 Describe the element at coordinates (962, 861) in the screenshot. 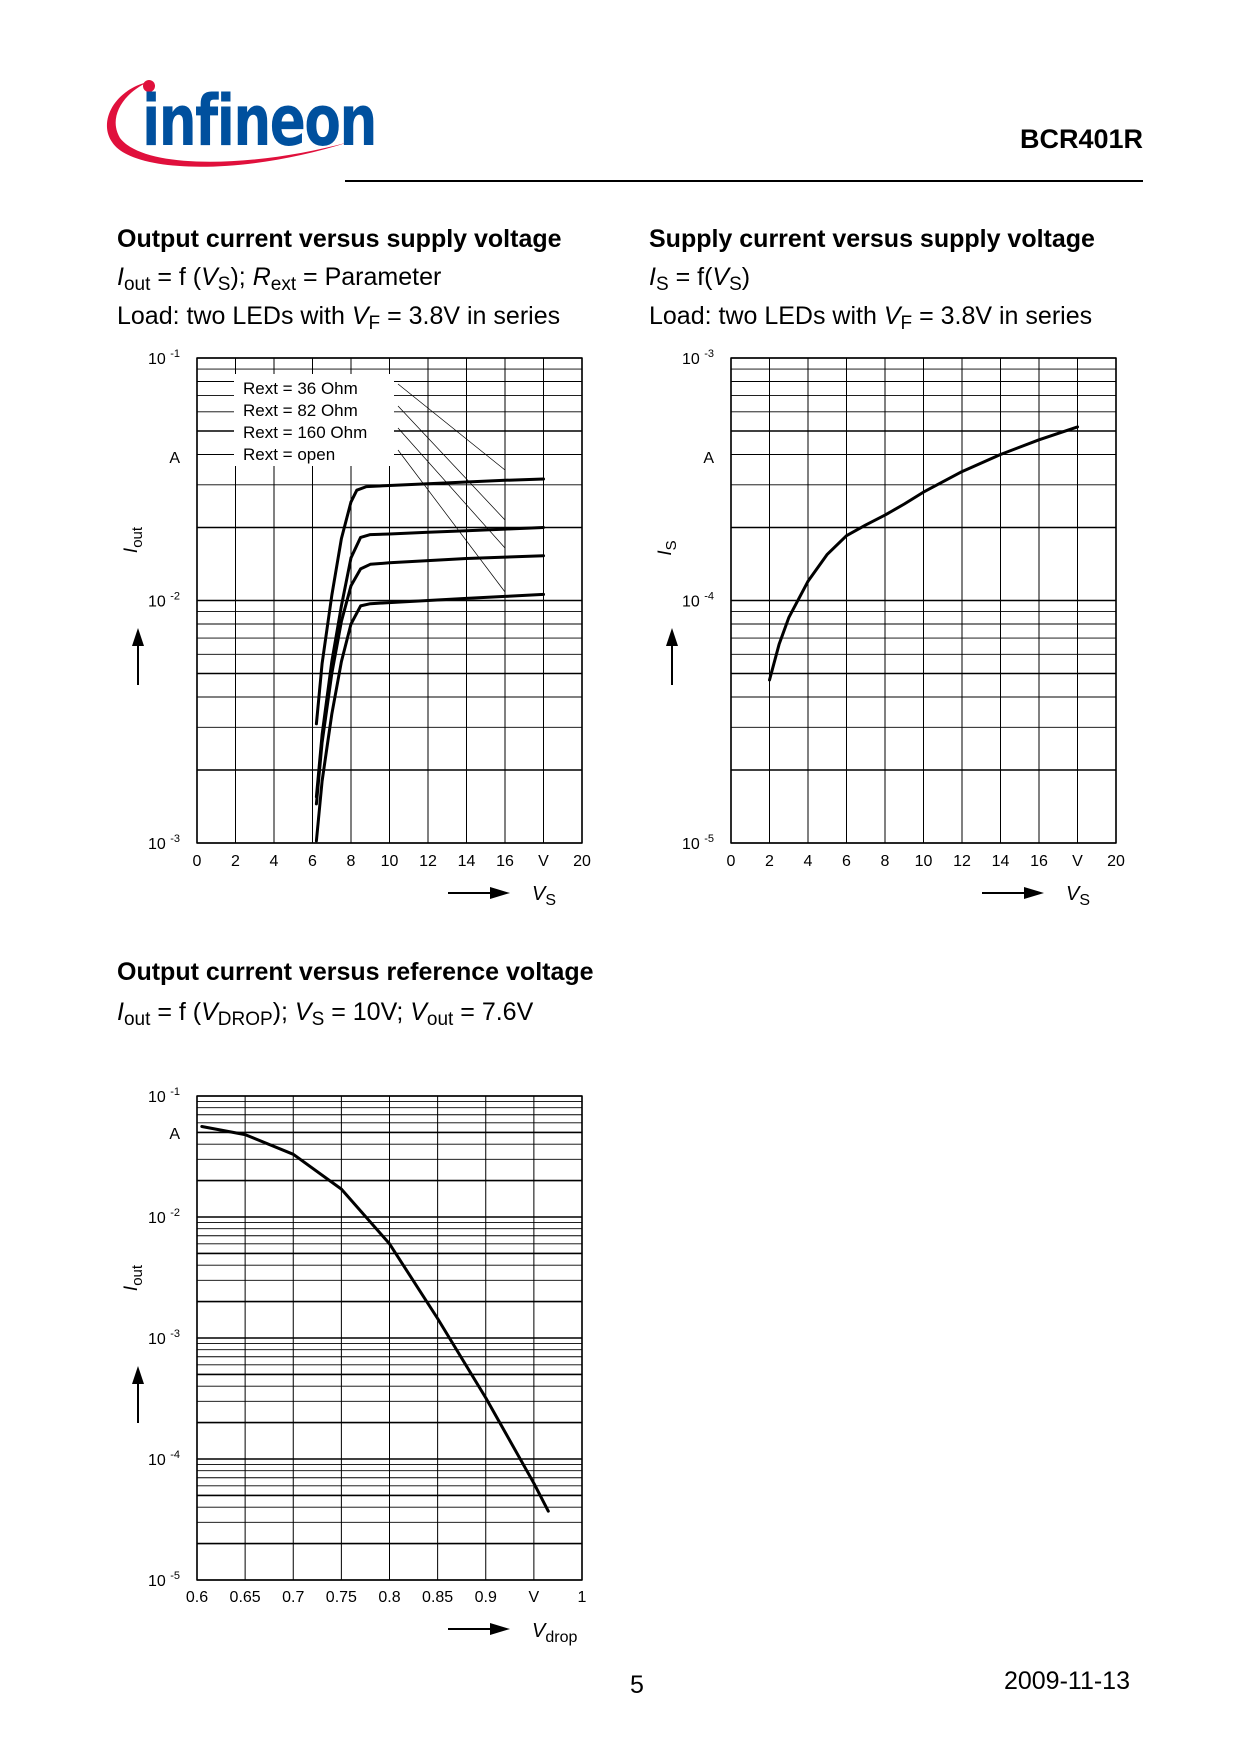

I see `chart2-x-tick-label: 12` at that location.